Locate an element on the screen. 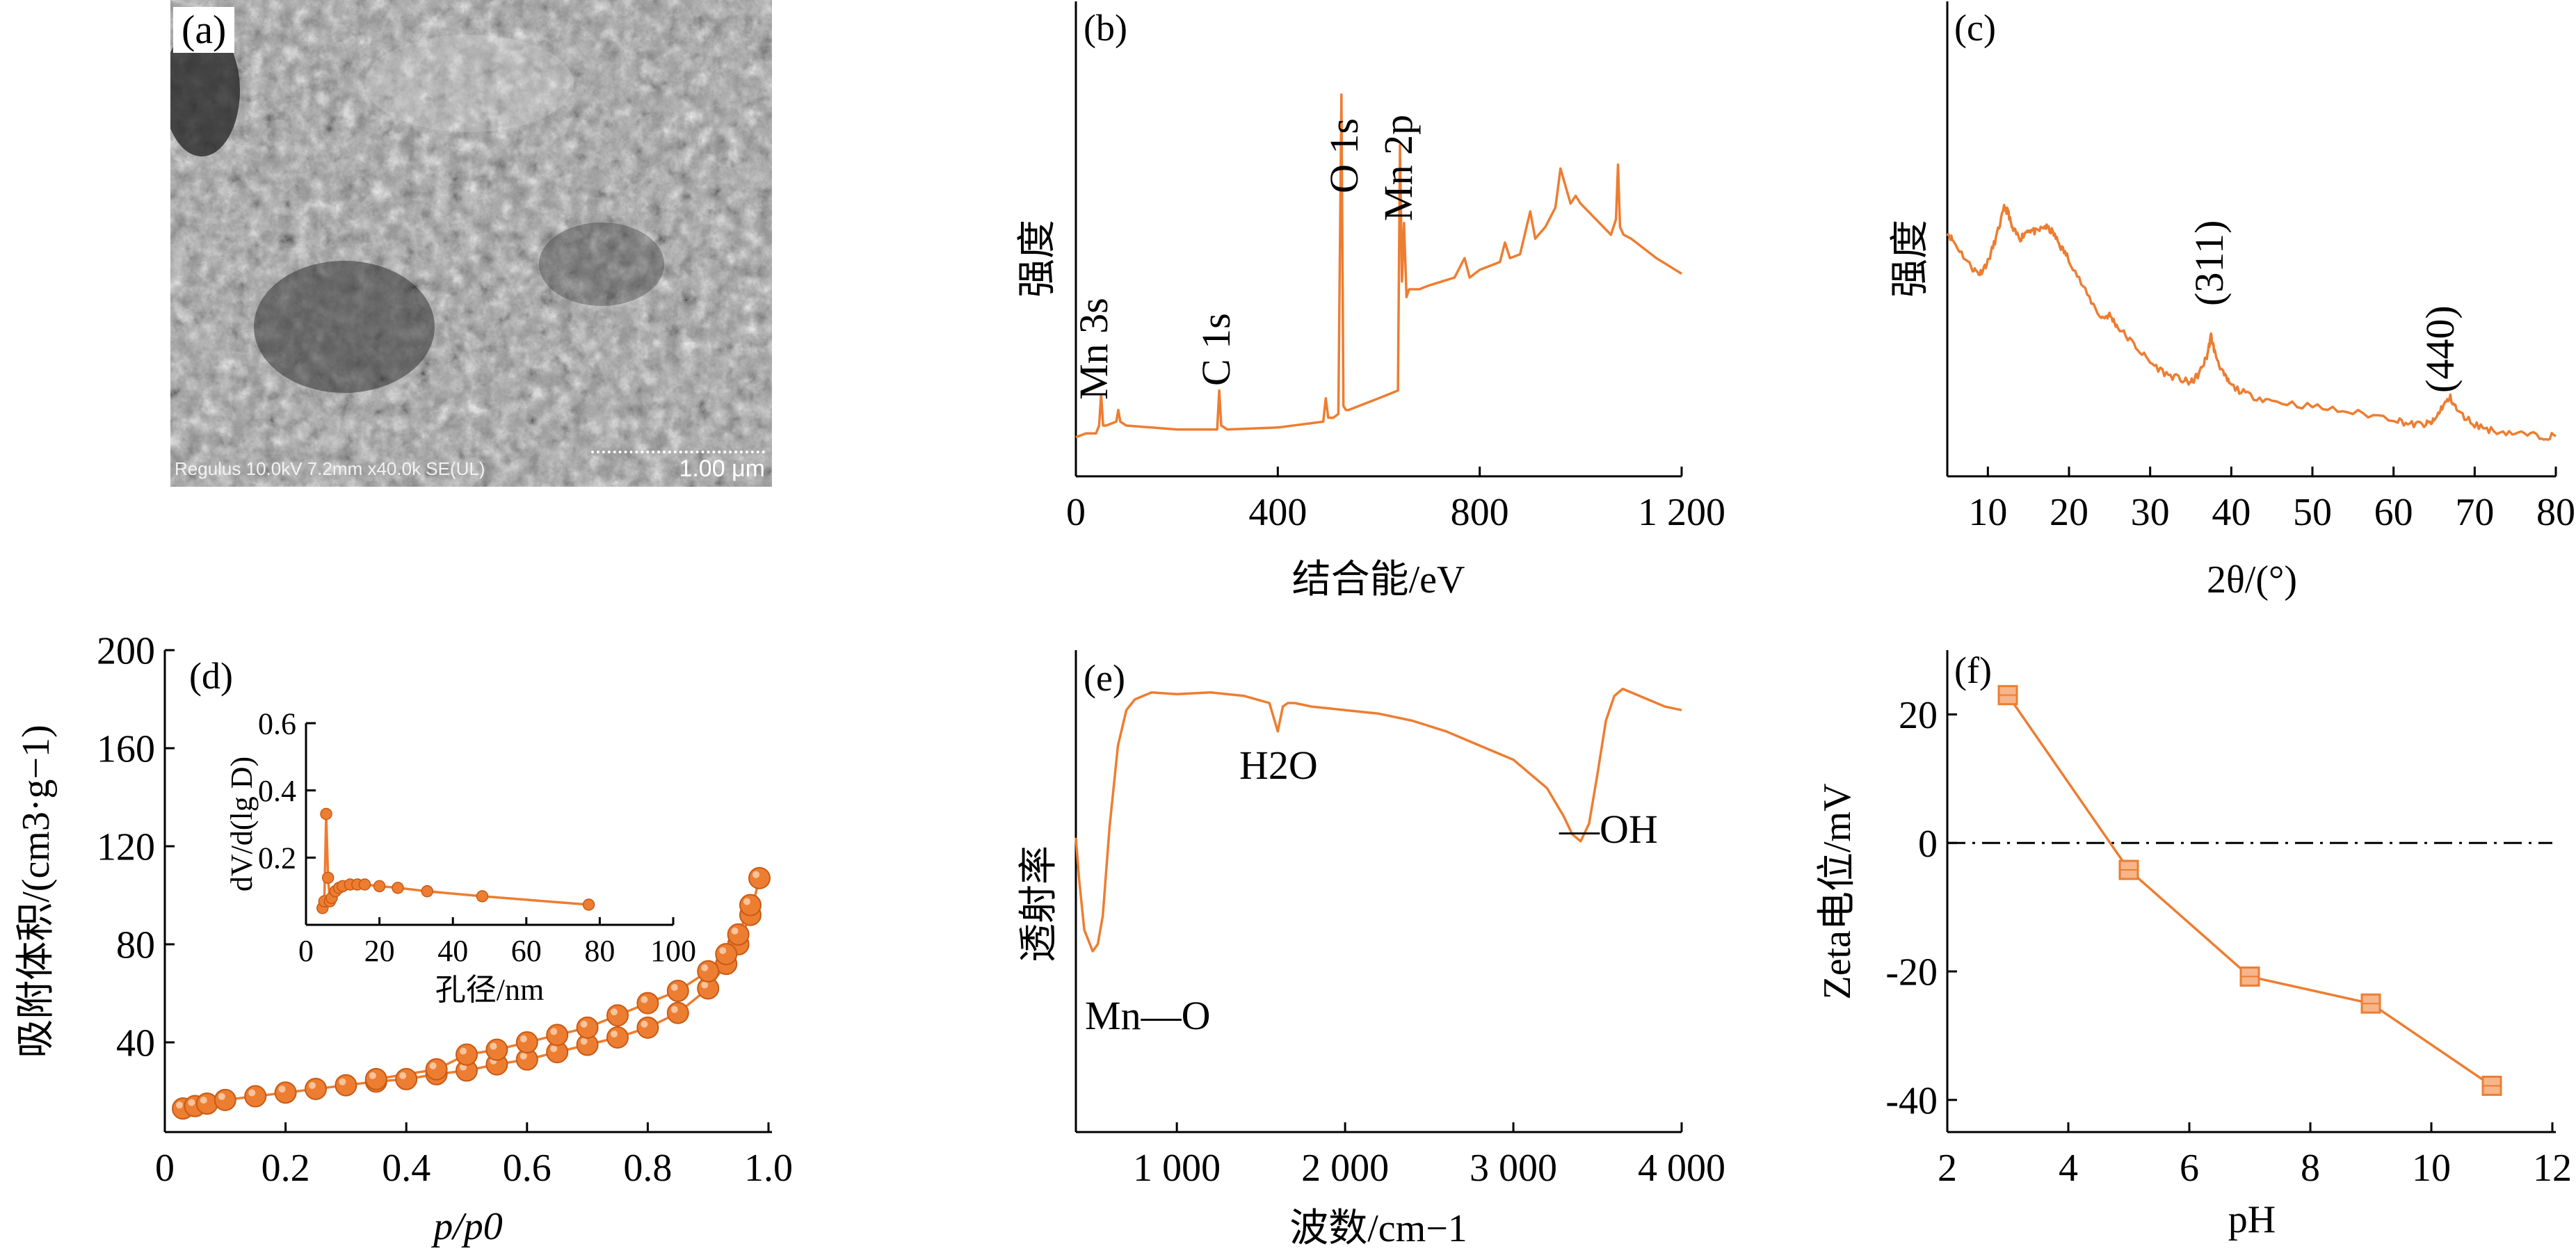 This screenshot has height=1260, width=2576. chart-d-y-tick-label: 160 is located at coordinates (126, 750).